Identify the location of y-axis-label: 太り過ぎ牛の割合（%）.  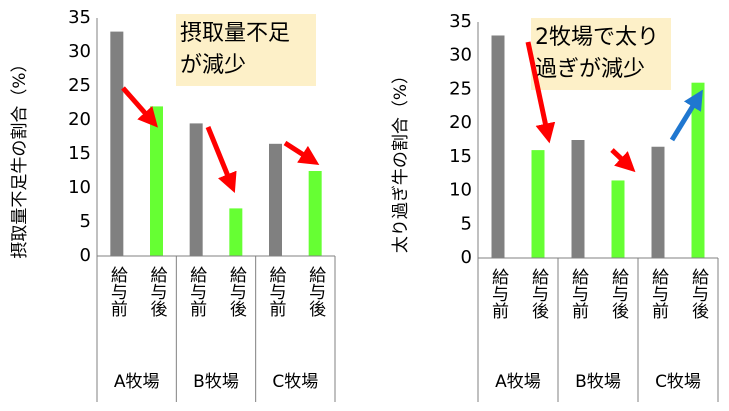
(401, 160).